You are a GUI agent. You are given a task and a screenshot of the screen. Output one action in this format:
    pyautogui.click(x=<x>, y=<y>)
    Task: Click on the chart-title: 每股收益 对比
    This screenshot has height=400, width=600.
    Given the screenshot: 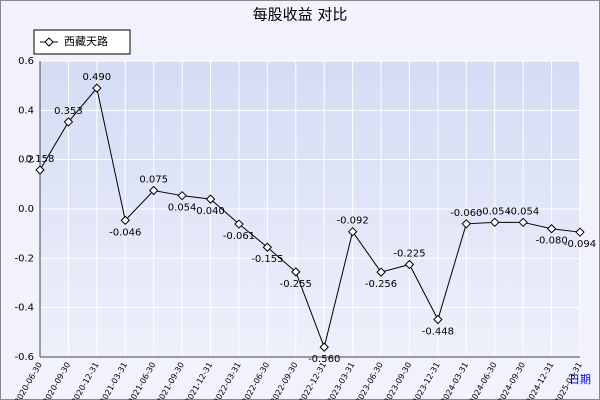 What is the action you would take?
    pyautogui.click(x=300, y=15)
    